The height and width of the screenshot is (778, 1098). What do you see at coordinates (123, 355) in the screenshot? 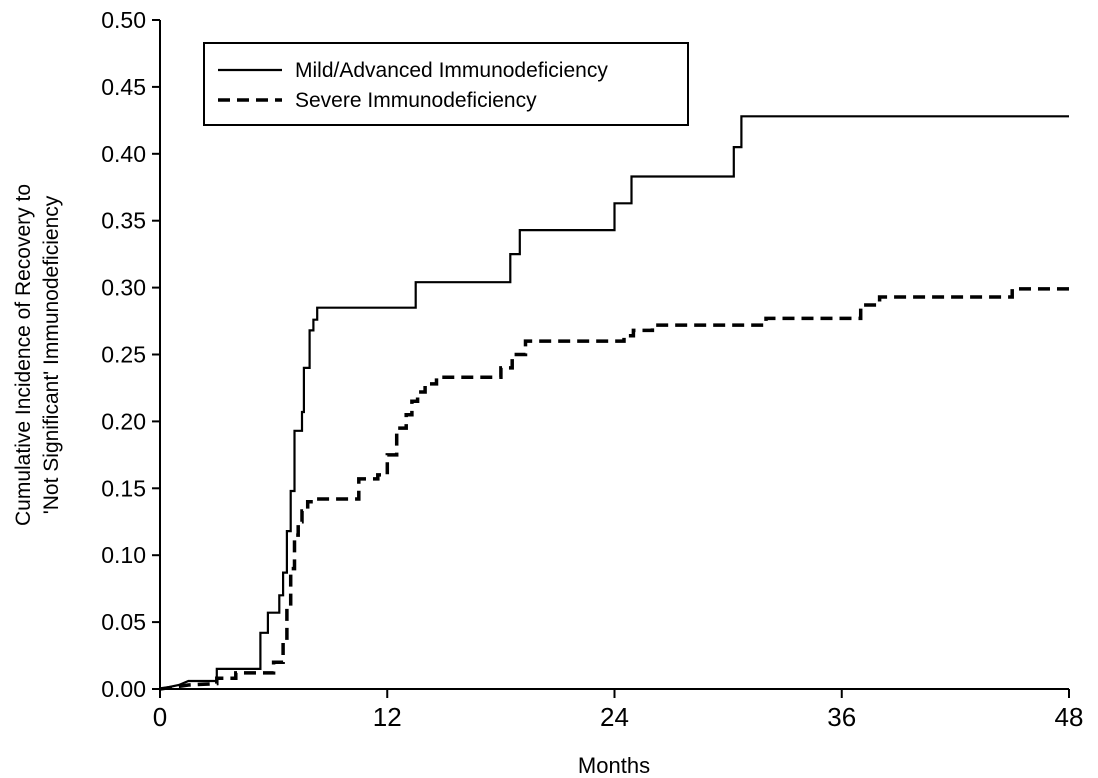
I see `y-tick-label: 0.25` at bounding box center [123, 355].